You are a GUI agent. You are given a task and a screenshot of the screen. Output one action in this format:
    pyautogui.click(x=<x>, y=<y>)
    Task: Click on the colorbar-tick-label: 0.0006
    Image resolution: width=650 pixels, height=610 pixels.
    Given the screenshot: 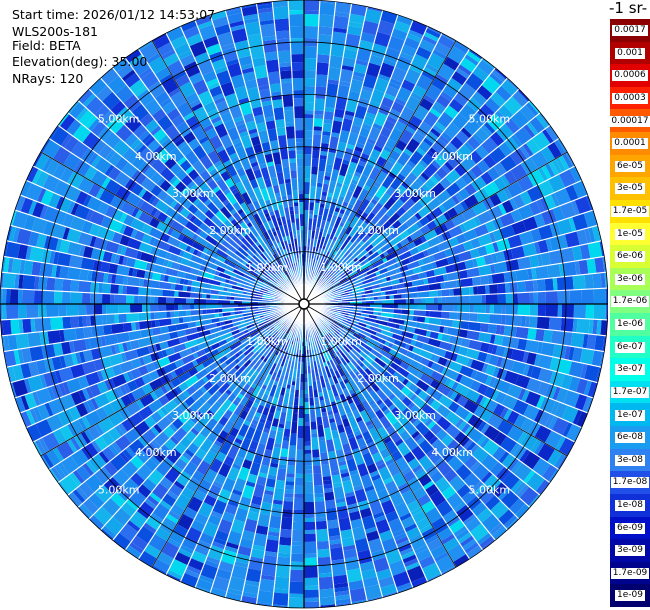 What is the action you would take?
    pyautogui.click(x=630, y=76)
    